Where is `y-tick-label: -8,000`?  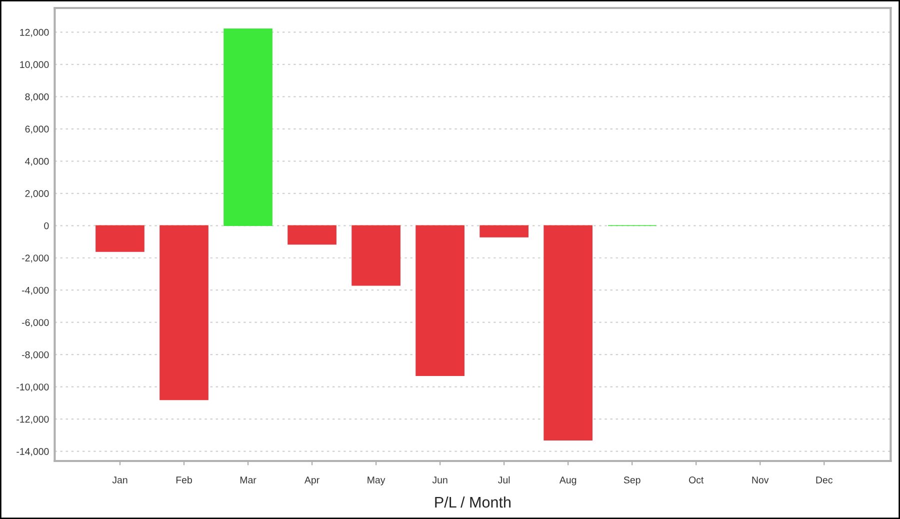 y-tick-label: -8,000 is located at coordinates (35, 355).